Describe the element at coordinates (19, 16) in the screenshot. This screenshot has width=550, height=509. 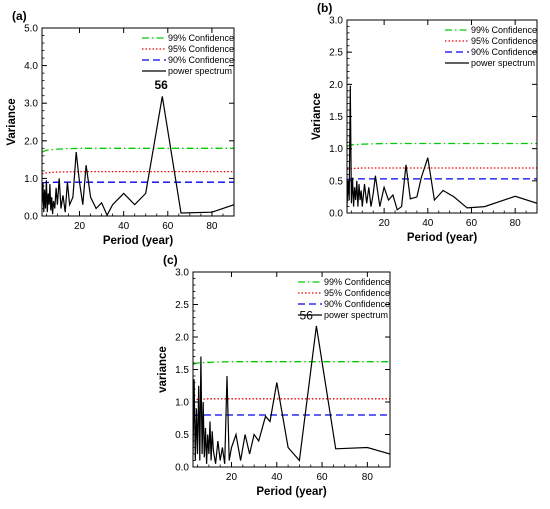
I see `panel-label: (a)` at that location.